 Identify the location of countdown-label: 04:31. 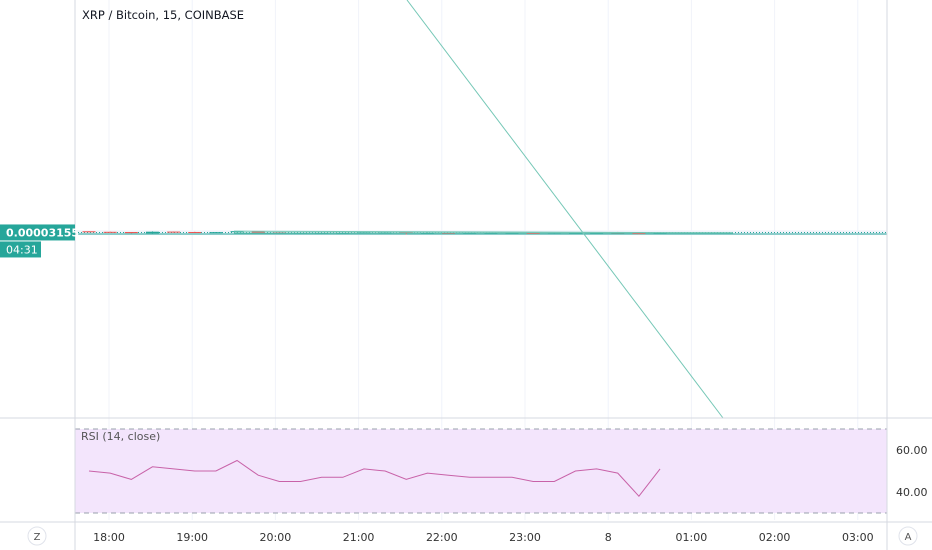
(22, 249).